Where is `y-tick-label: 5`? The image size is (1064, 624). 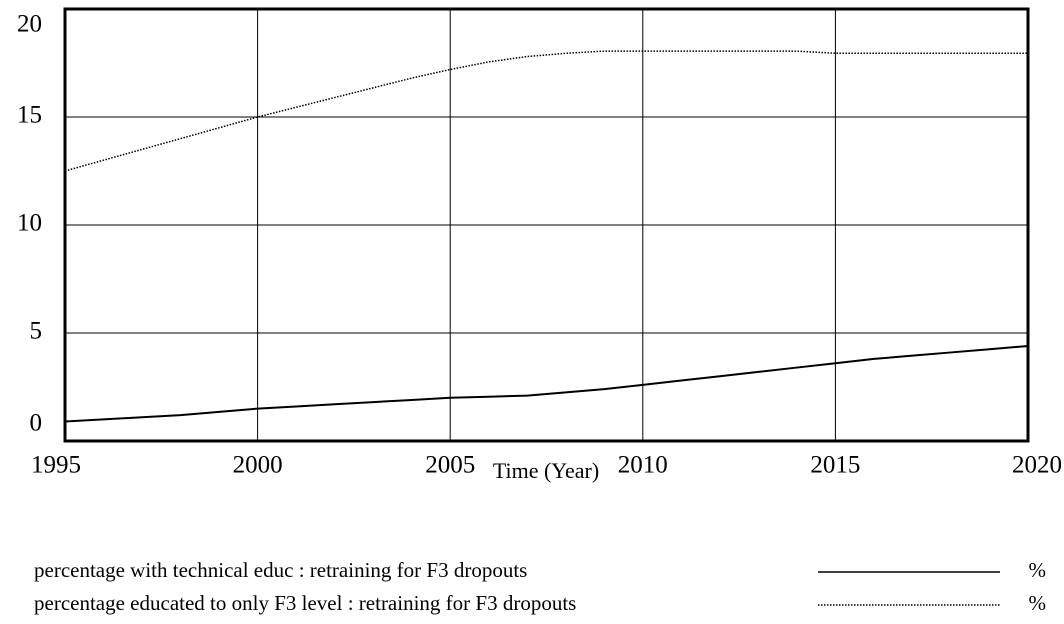
y-tick-label: 5 is located at coordinates (36, 331).